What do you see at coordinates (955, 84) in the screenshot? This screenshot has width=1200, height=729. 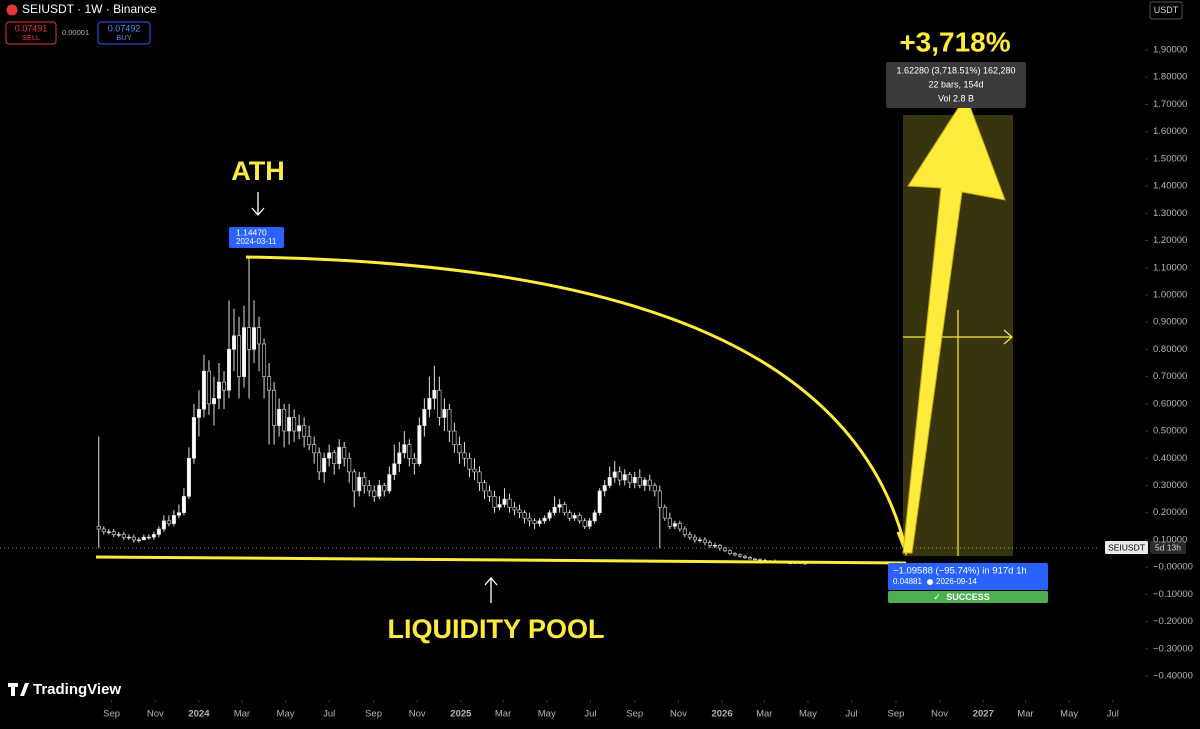 I see `measure-text: 22 bars, 154d` at bounding box center [955, 84].